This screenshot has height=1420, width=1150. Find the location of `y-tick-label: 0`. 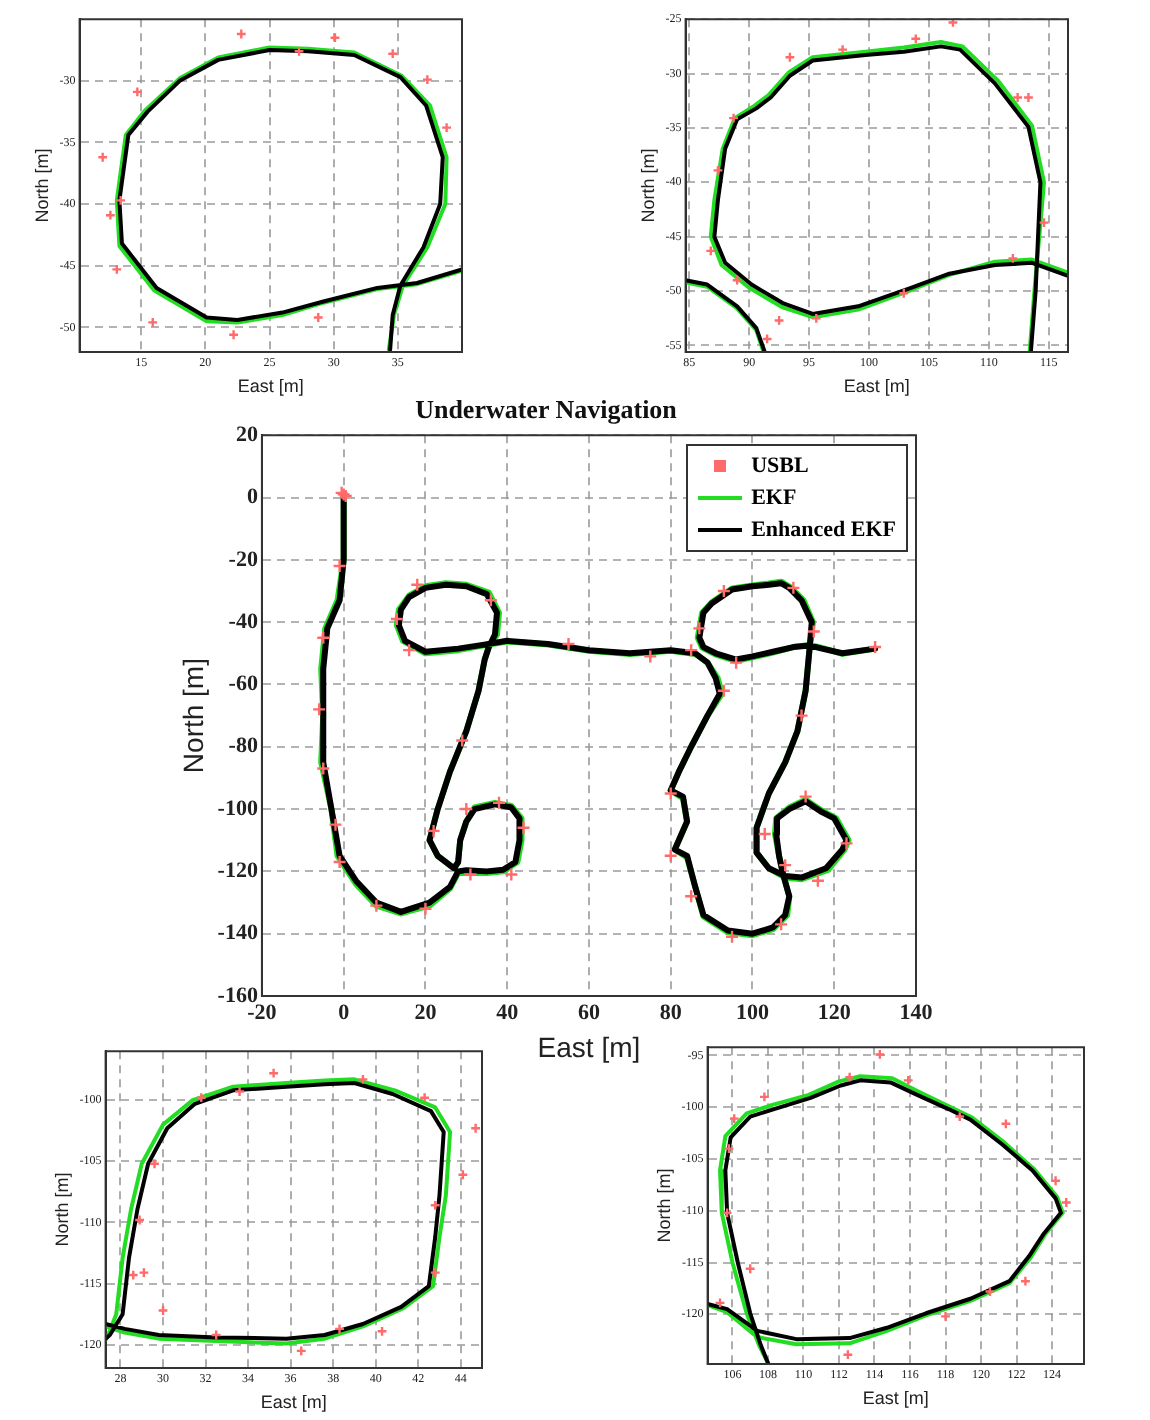

y-tick-label: 0 is located at coordinates (252, 497).